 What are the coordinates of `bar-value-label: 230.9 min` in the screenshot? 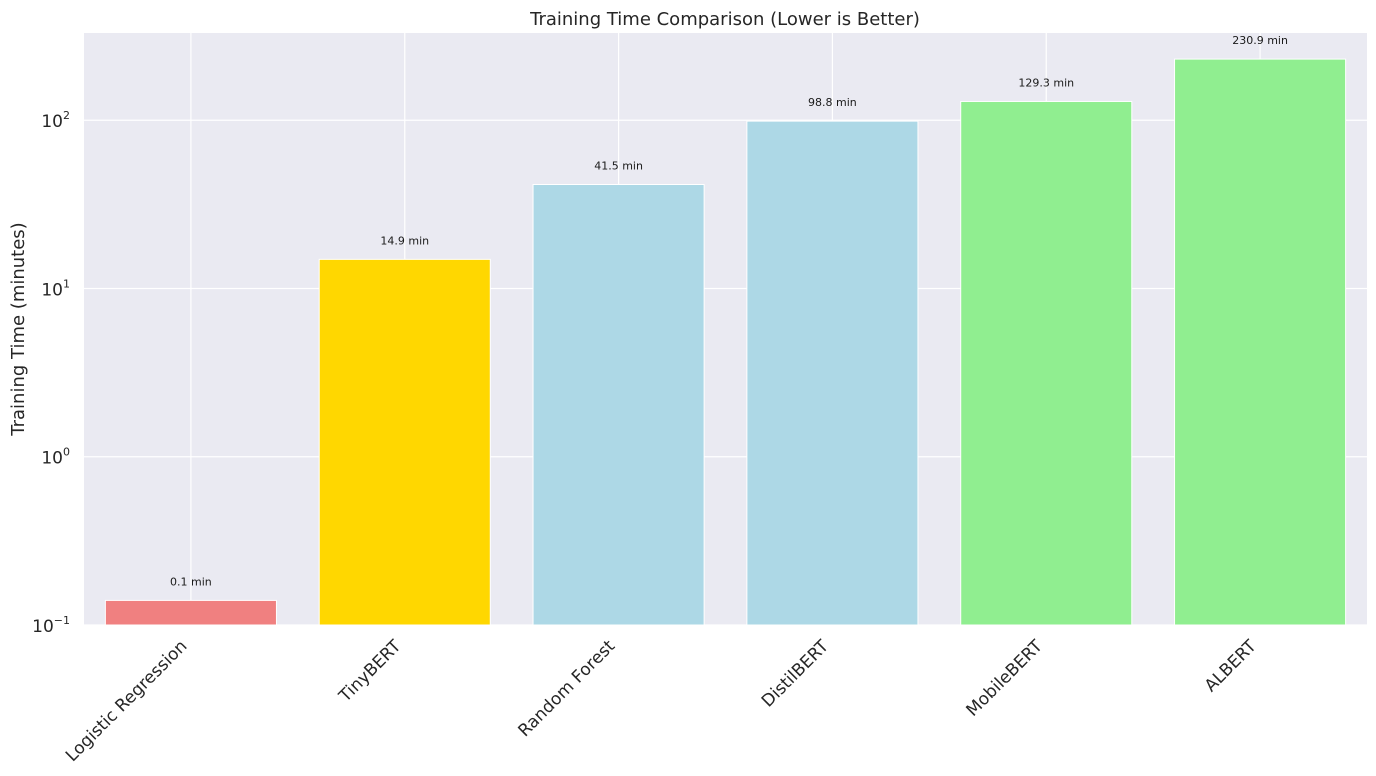 It's located at (1260, 40).